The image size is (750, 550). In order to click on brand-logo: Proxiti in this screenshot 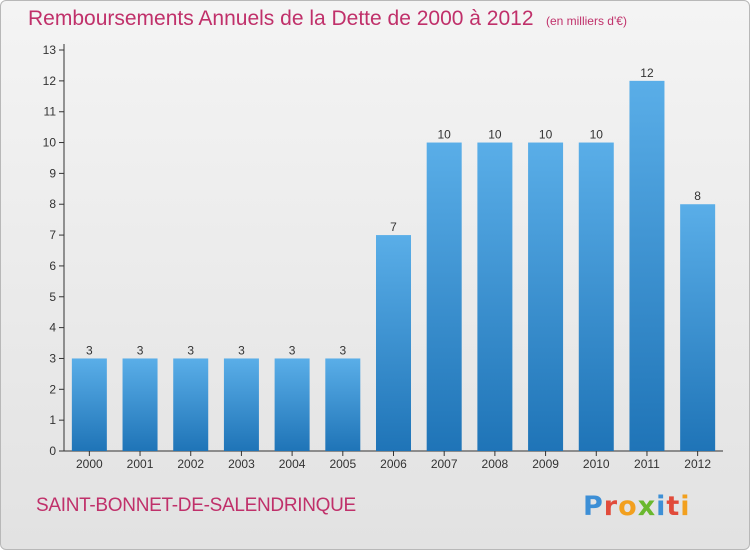, I will do `click(637, 506)`.